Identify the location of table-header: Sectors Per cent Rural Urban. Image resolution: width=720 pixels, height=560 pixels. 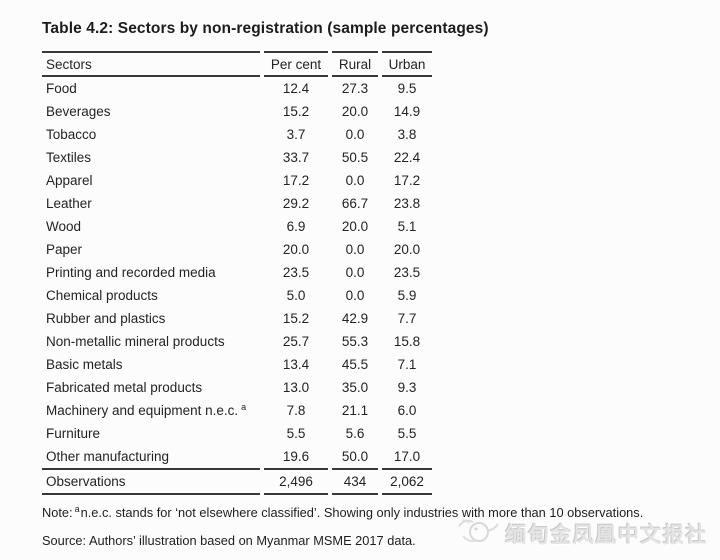
(237, 64).